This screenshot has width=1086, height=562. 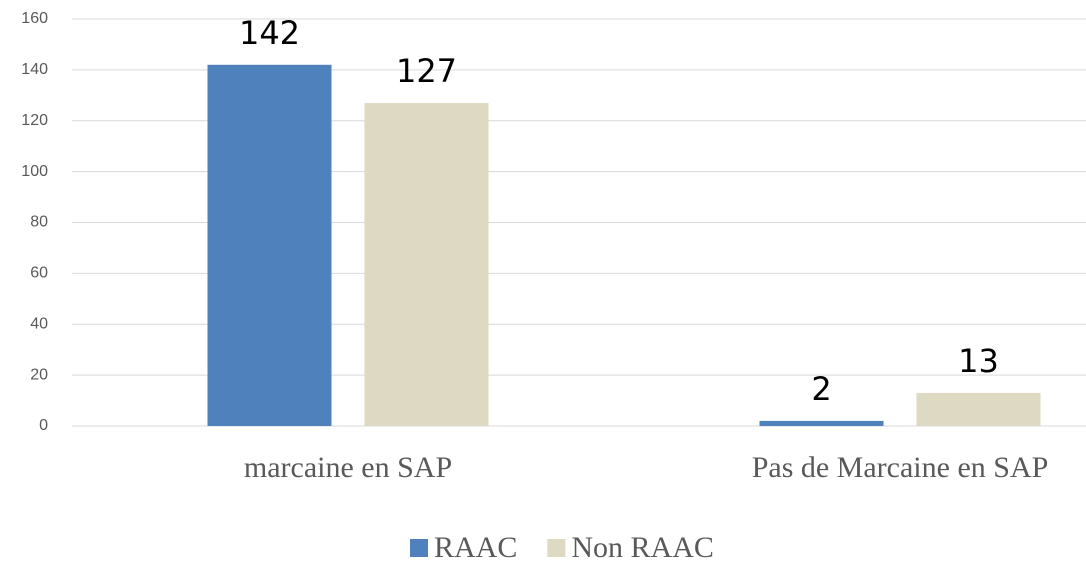 What do you see at coordinates (34, 120) in the screenshot?
I see `y-tick-label: 120` at bounding box center [34, 120].